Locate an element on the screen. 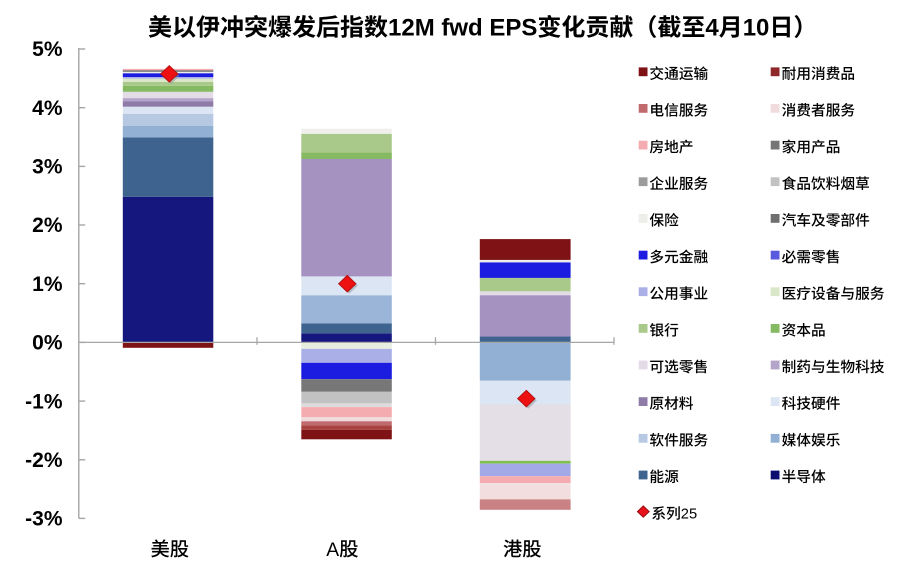 This screenshot has width=917, height=573. svg-text: 4 is located at coordinates (712, 28).